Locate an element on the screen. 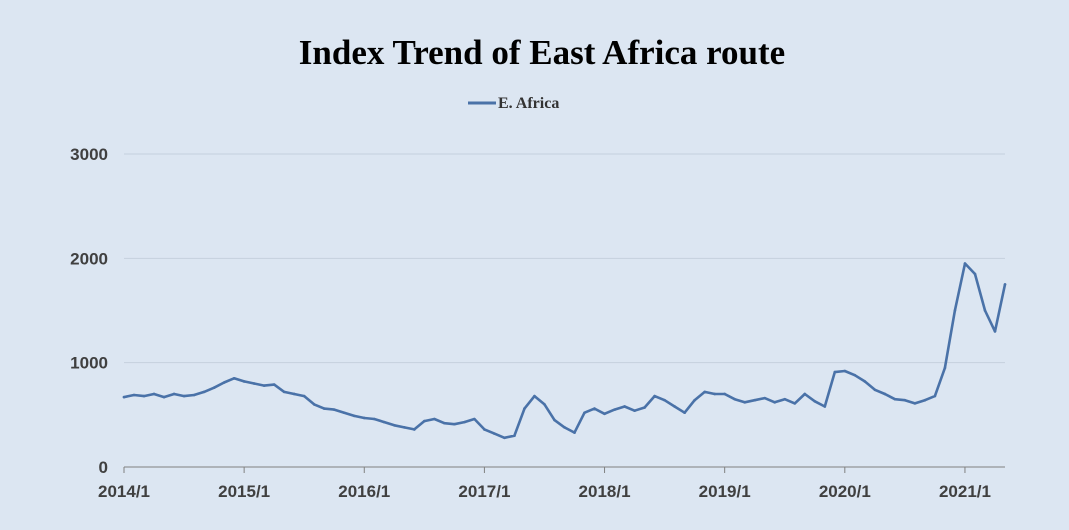 The width and height of the screenshot is (1069, 530). data-point-2021/5 is located at coordinates (1005, 284).